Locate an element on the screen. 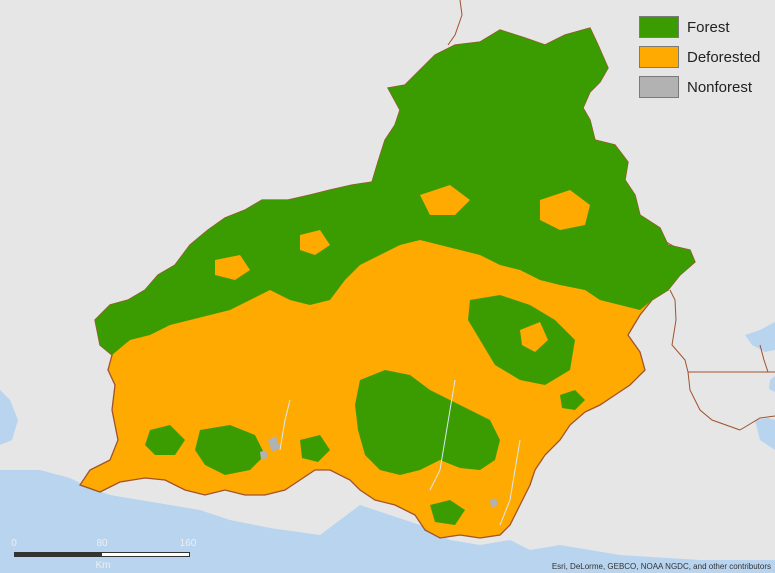 The image size is (775, 573). legend-swatch-deforested is located at coordinates (659, 57).